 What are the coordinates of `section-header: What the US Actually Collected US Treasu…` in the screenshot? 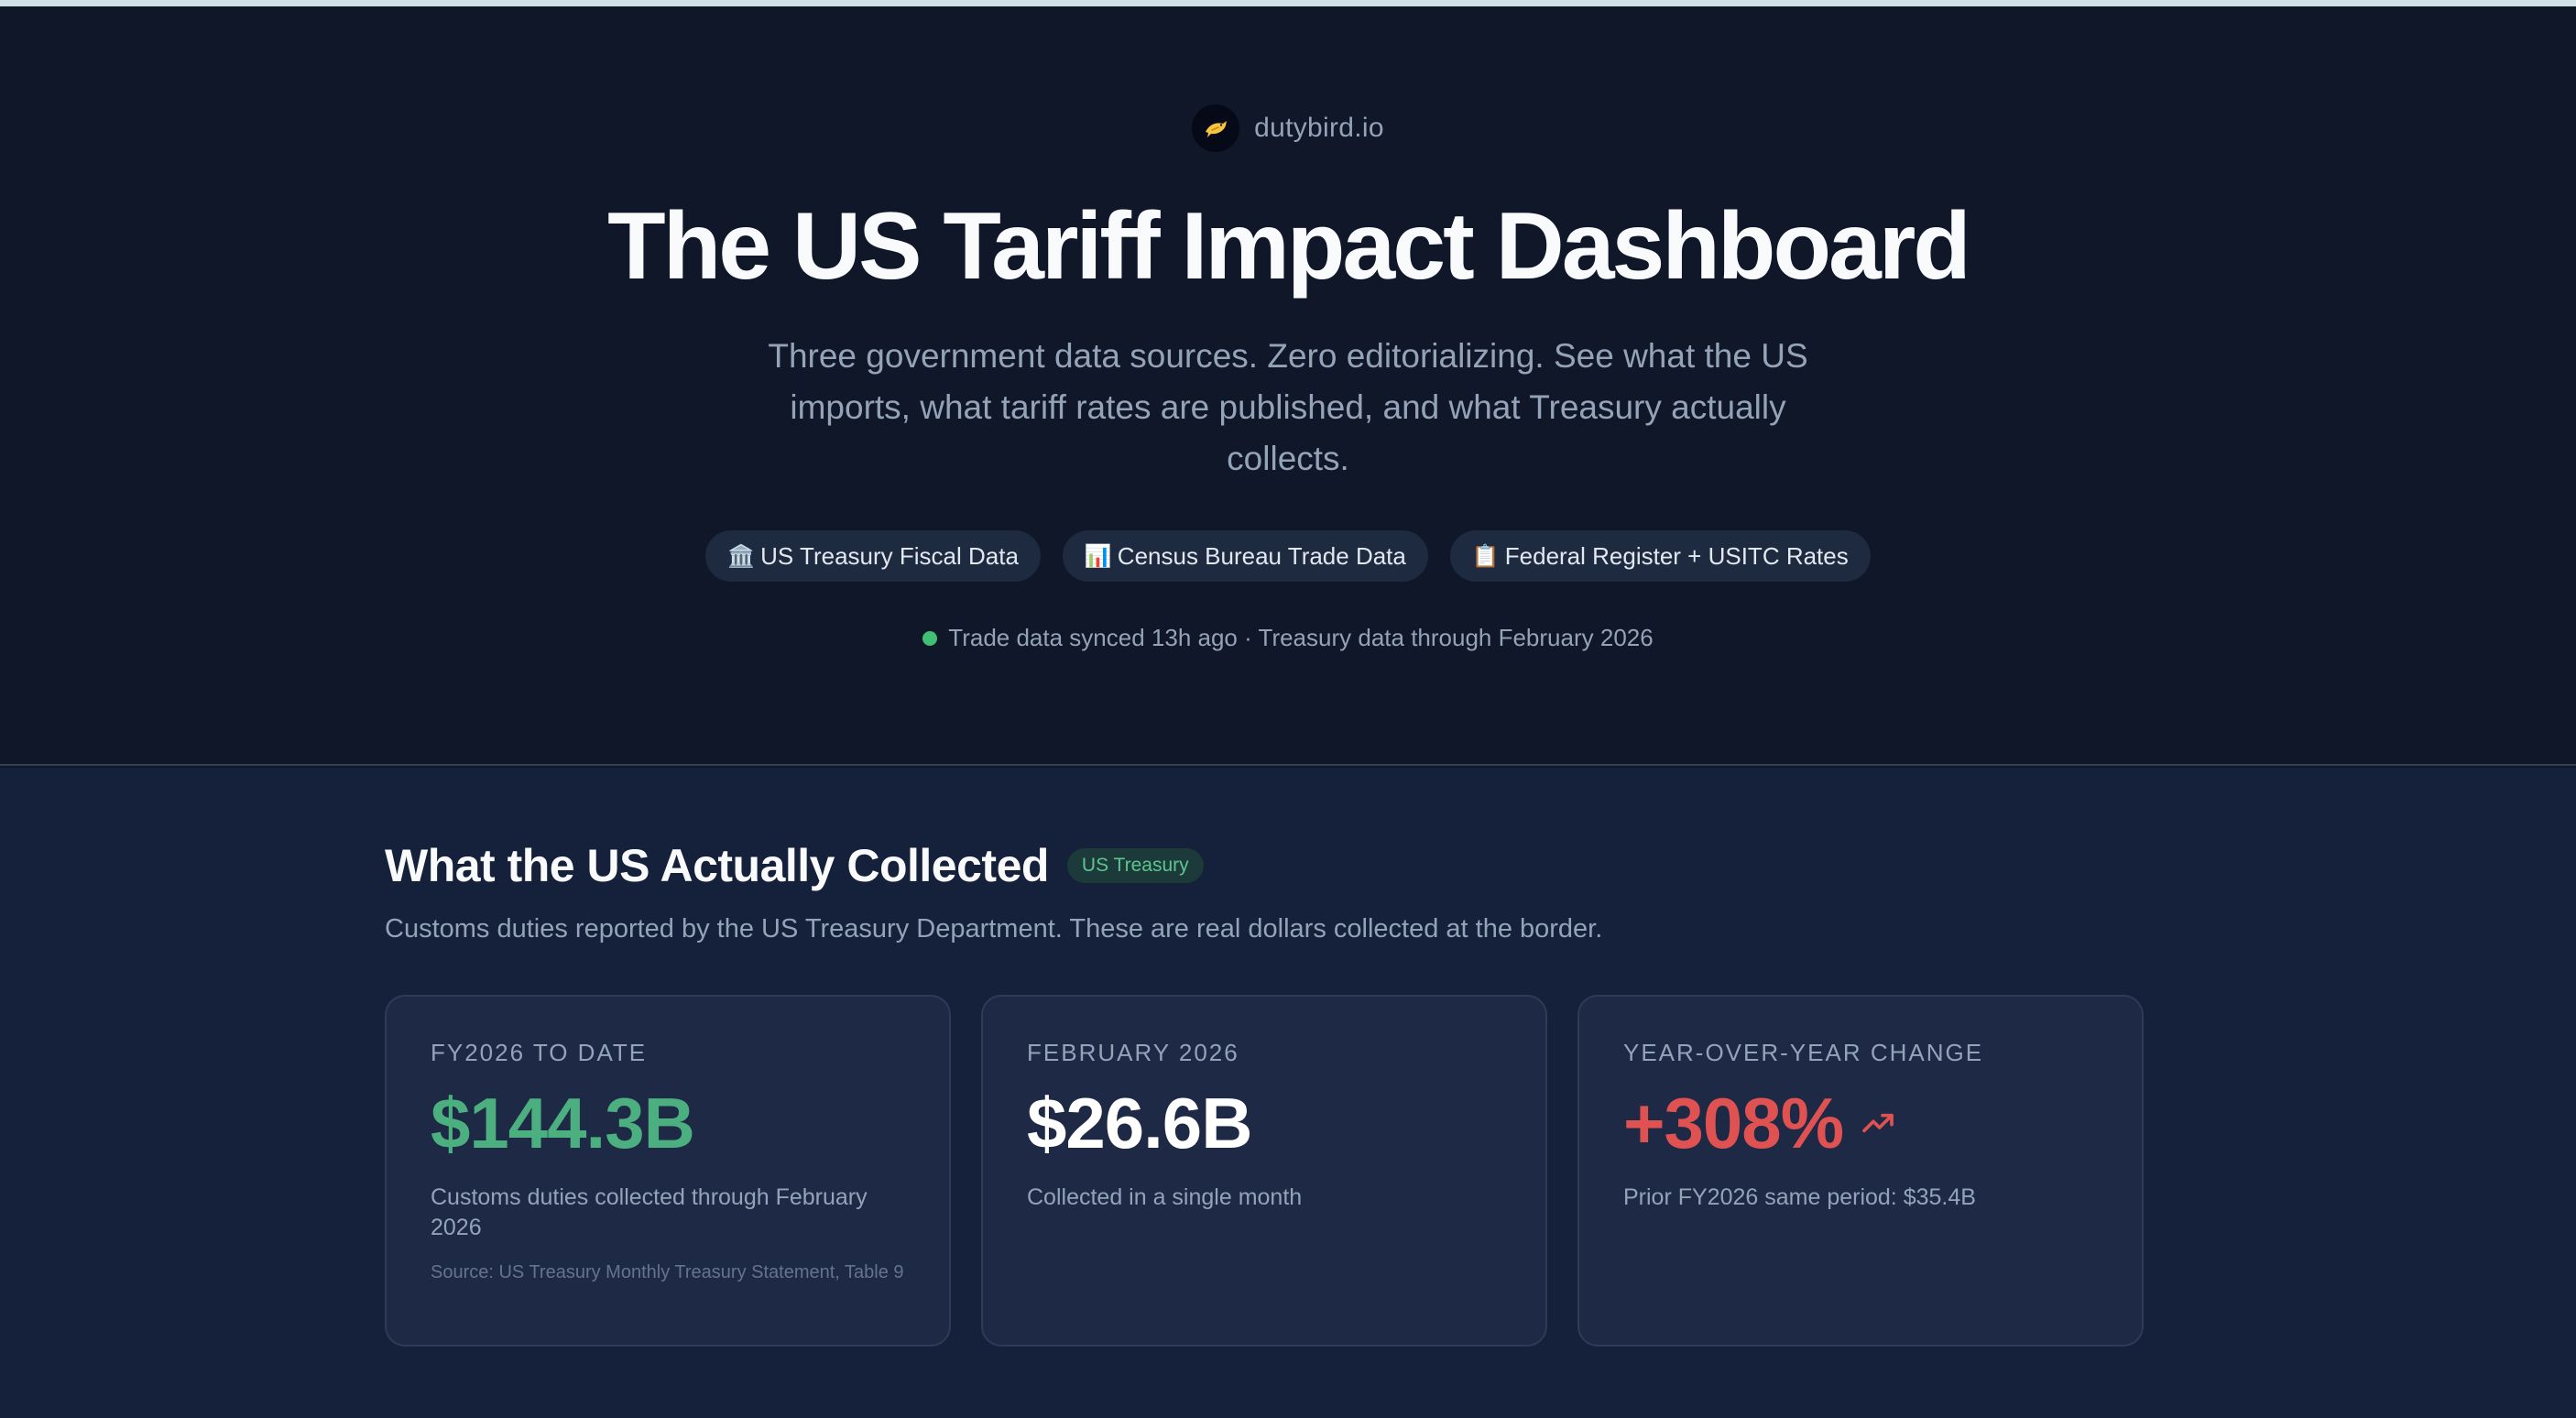 It's located at (795, 866).